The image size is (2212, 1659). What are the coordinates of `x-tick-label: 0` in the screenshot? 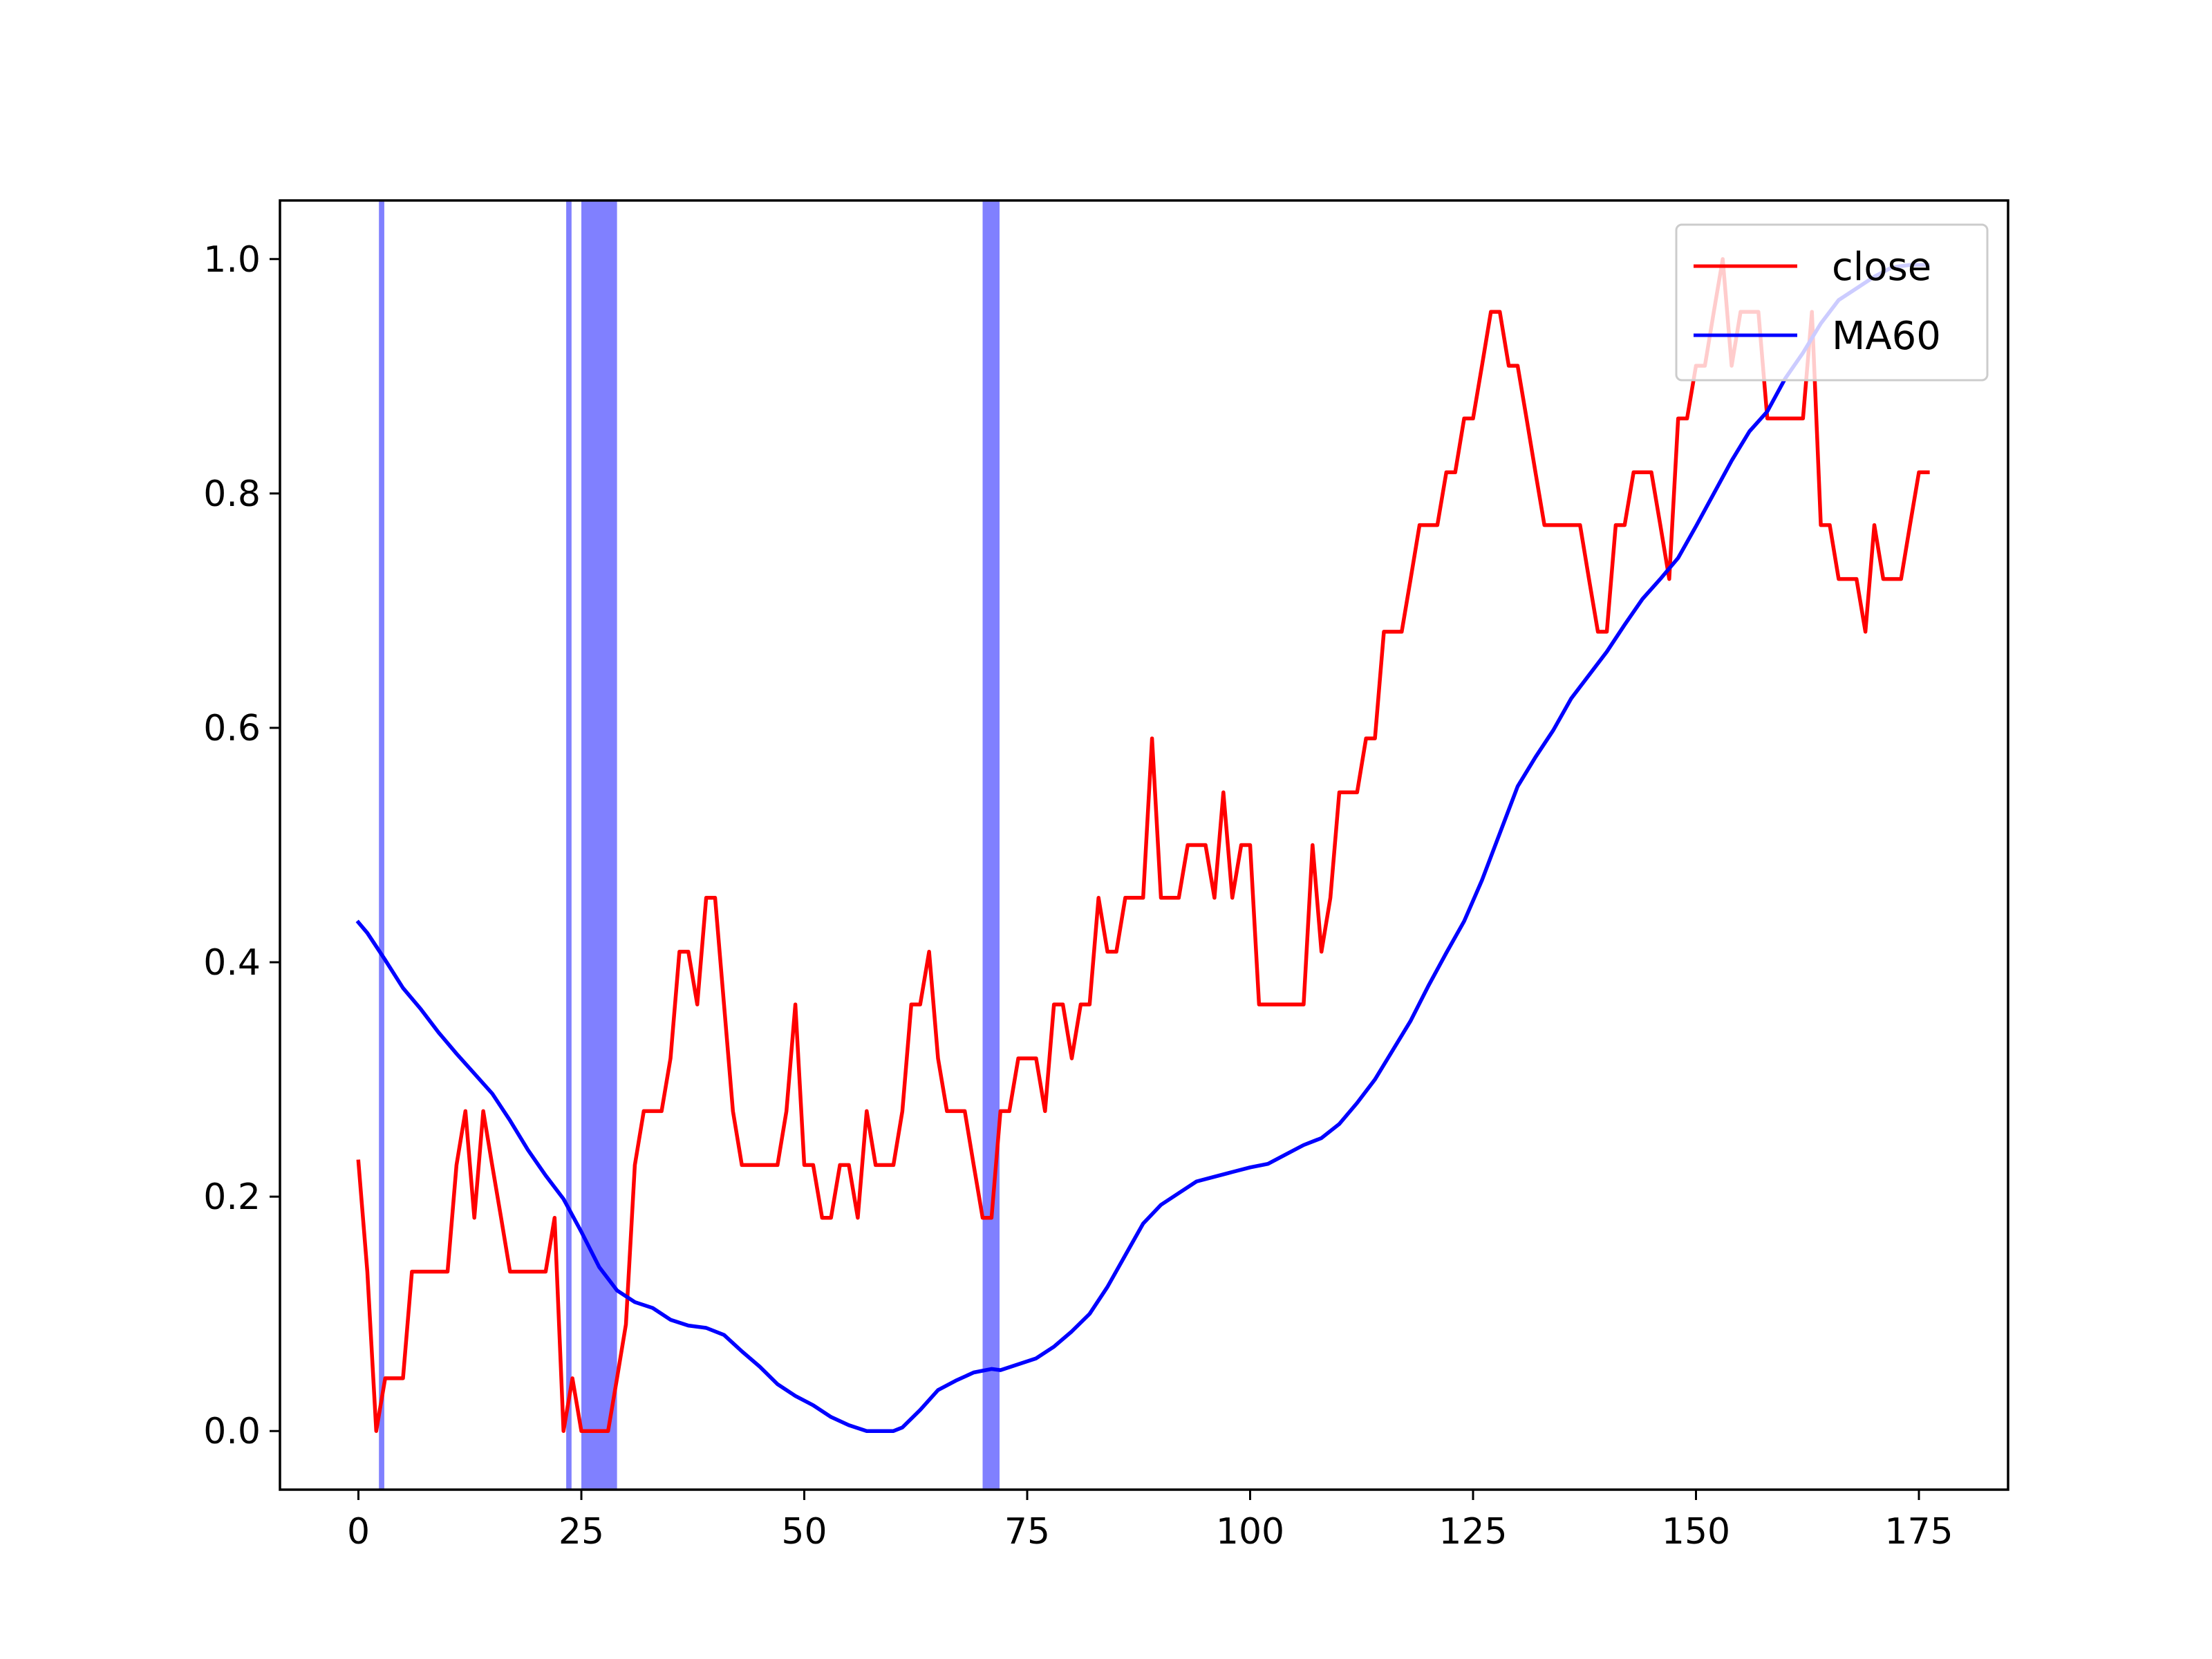 It's located at (358, 1532).